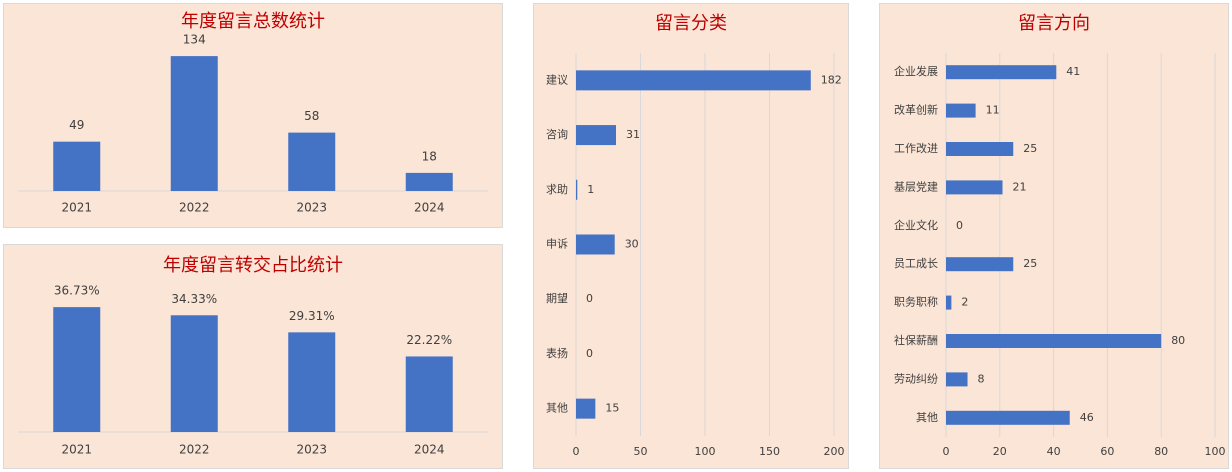 The image size is (1232, 472). What do you see at coordinates (253, 21) in the screenshot?
I see `chart-title: 年度留言总数统计` at bounding box center [253, 21].